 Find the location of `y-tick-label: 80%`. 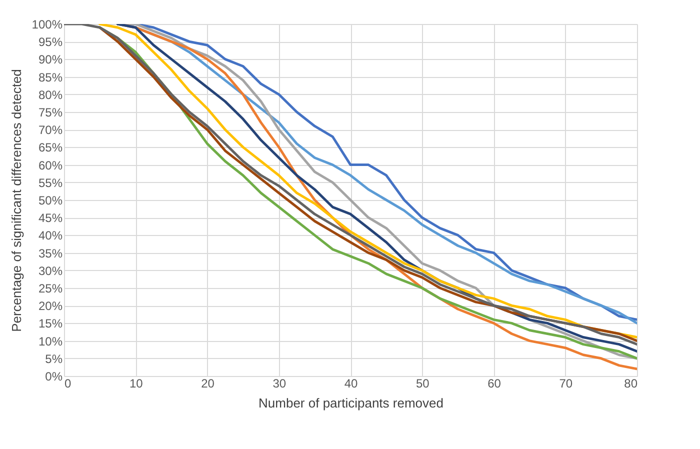

y-tick-label: 80% is located at coordinates (50, 95).